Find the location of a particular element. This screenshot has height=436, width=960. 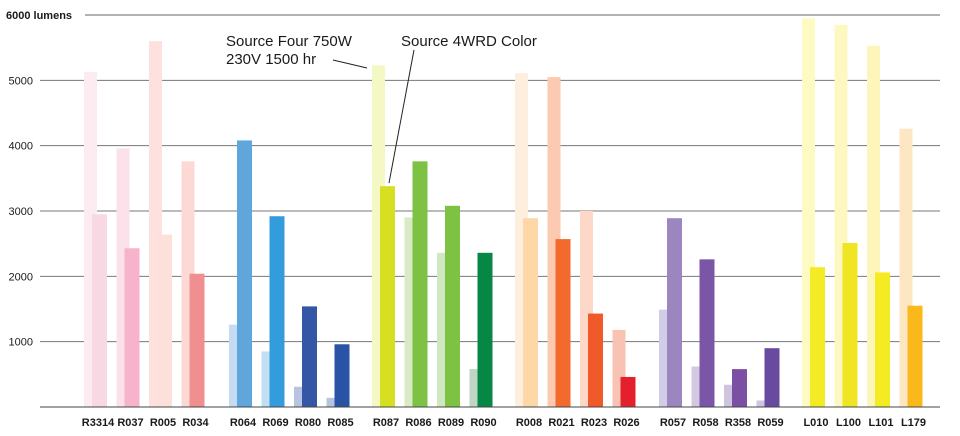

bar-source-4wrd-r023 is located at coordinates (595, 360).